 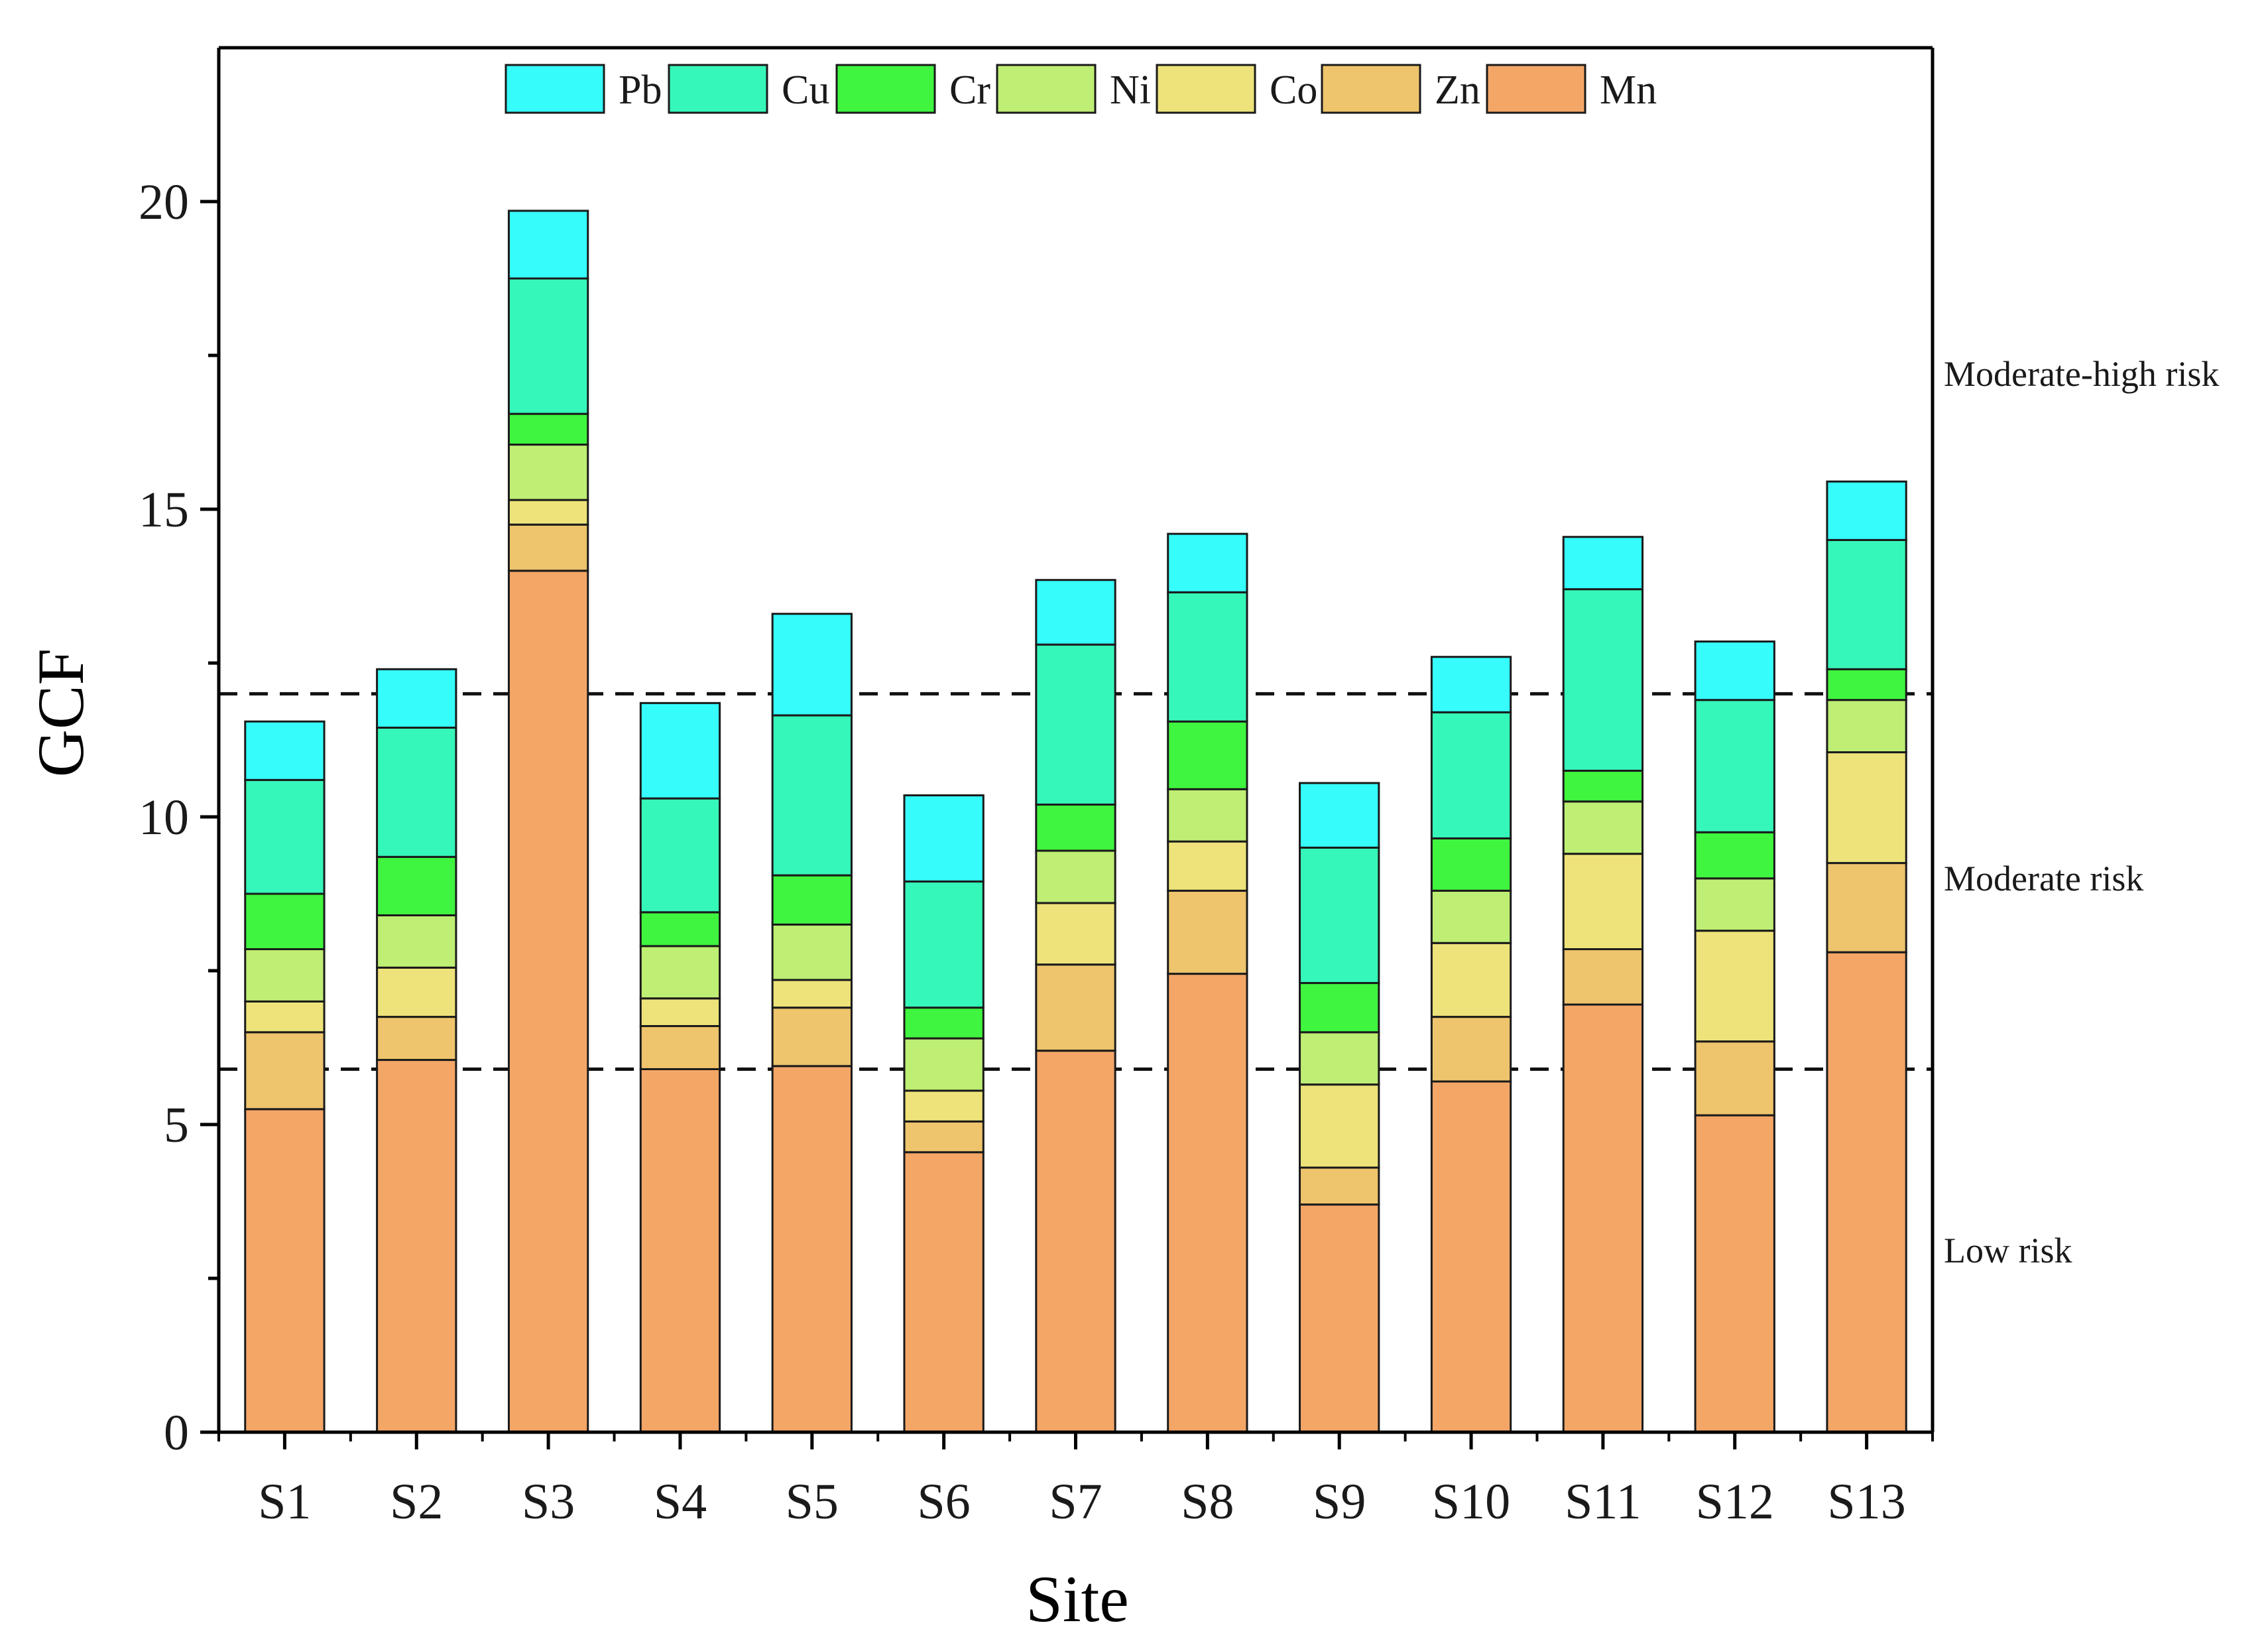 What do you see at coordinates (1207, 755) in the screenshot?
I see `bar-s8-cr` at bounding box center [1207, 755].